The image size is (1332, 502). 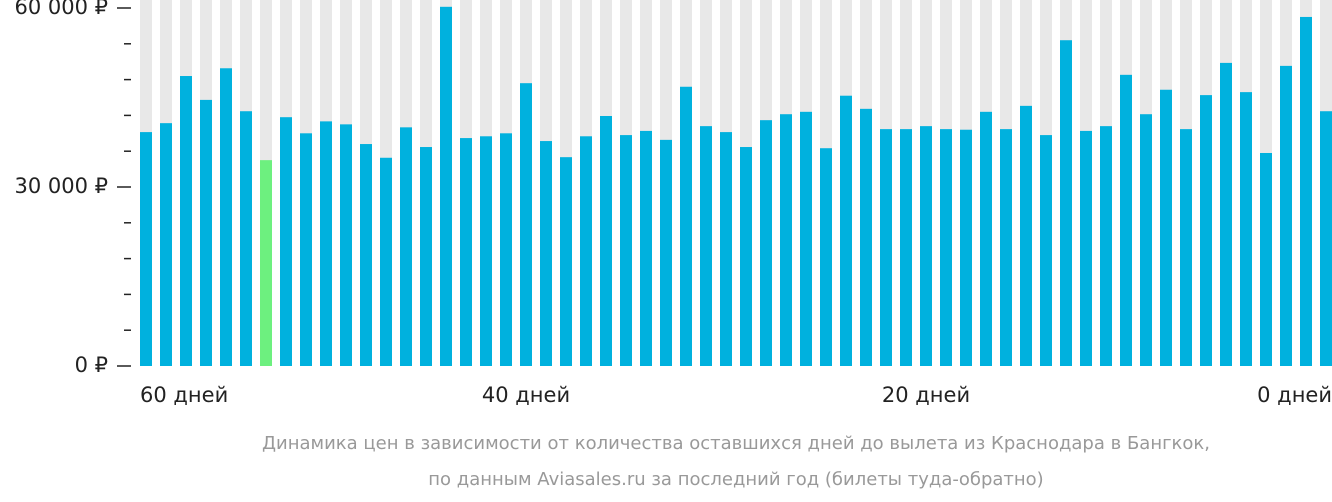 What do you see at coordinates (61, 9) in the screenshot?
I see `y-tick-label: 60 000 ₽` at bounding box center [61, 9].